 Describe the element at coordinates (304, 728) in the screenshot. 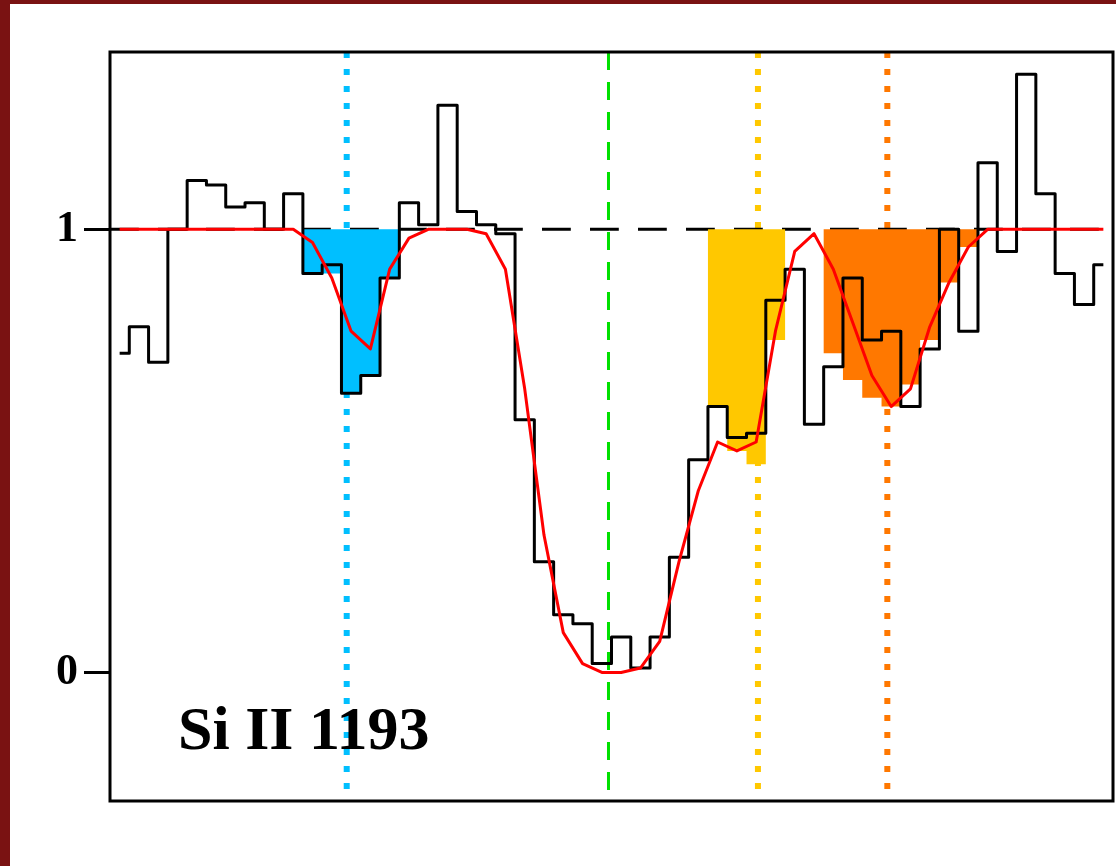

I see `annotation: Si II 1193` at that location.